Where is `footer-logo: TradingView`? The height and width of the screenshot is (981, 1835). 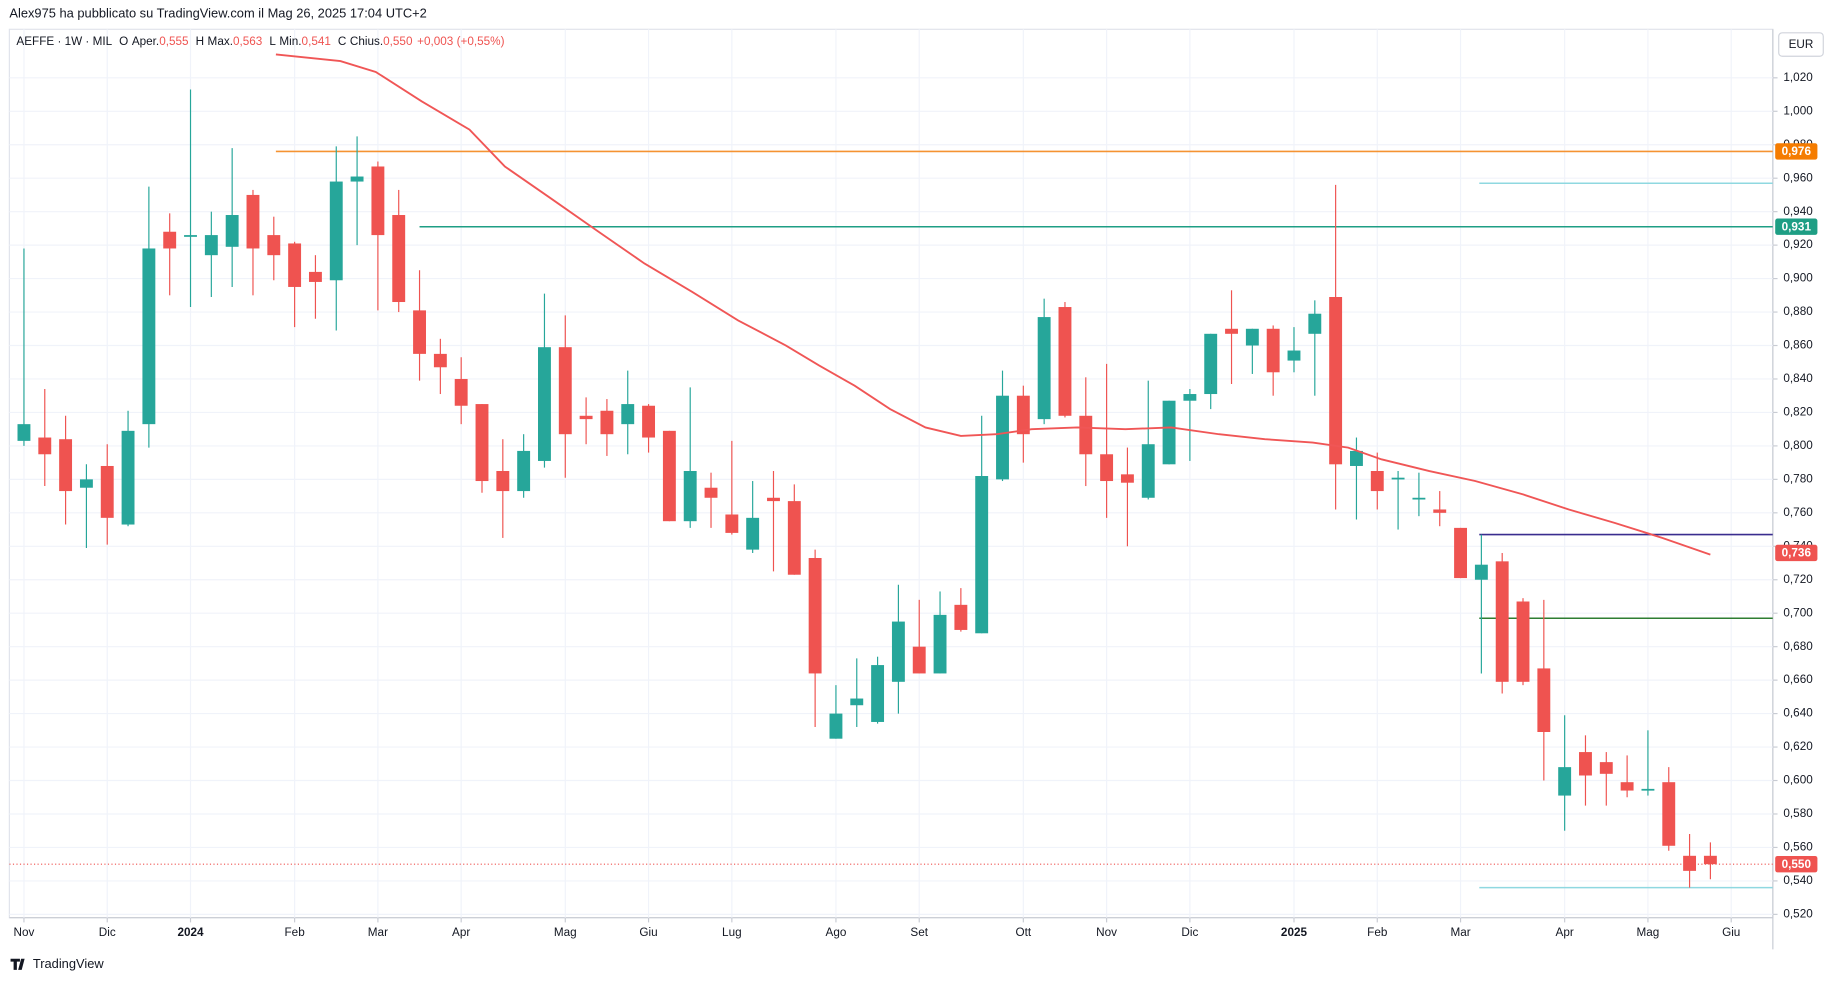 footer-logo: TradingView is located at coordinates (57, 963).